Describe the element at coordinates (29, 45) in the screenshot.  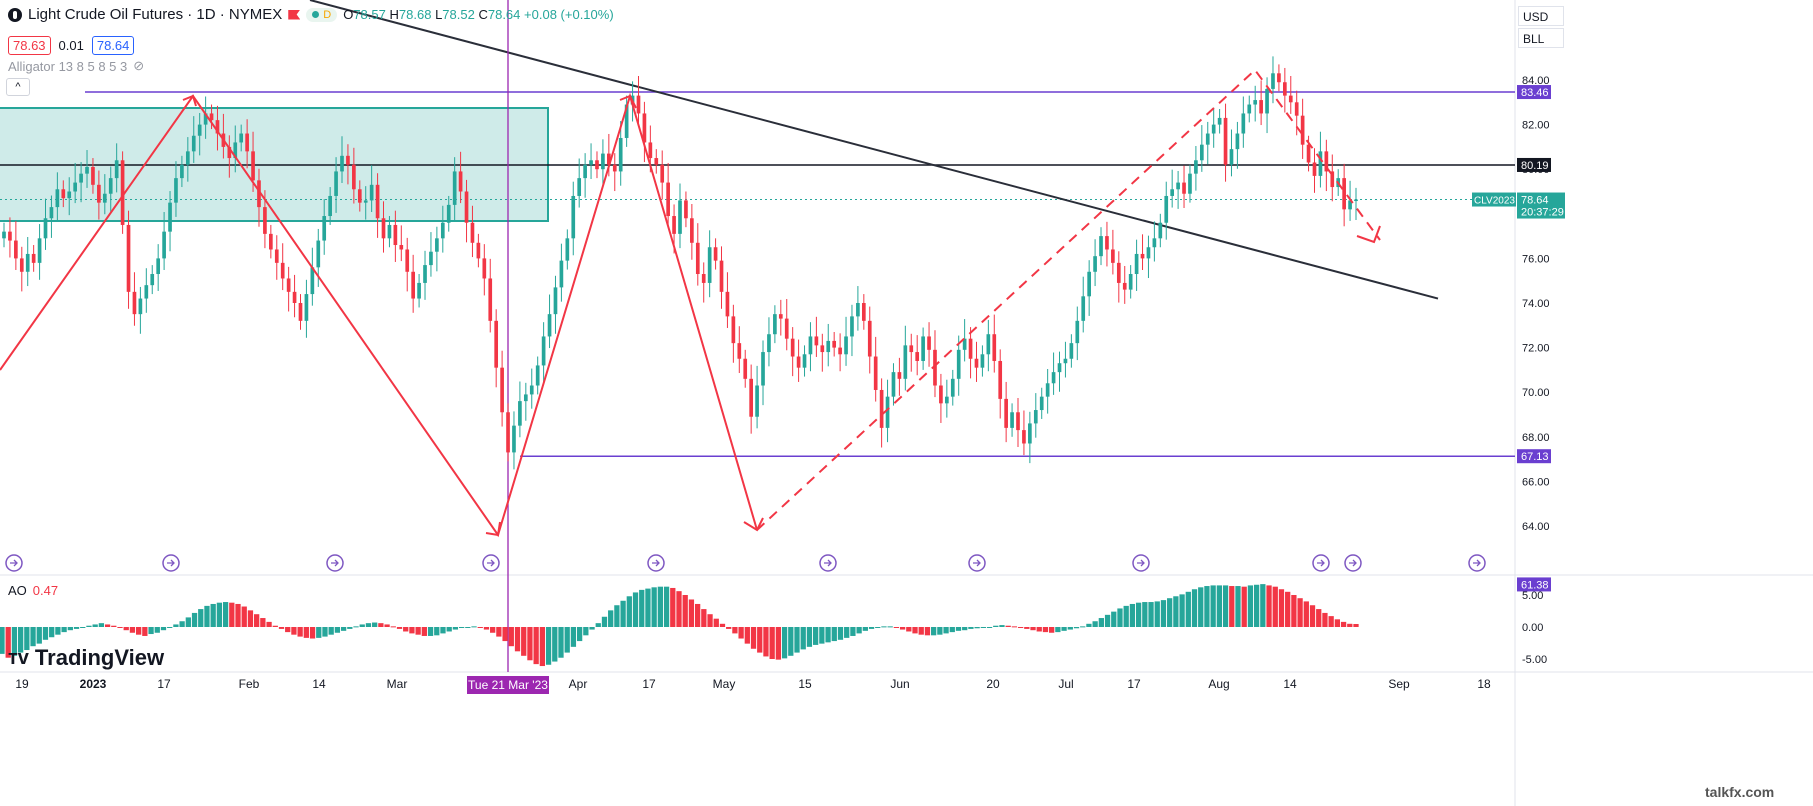
I see `sell-button: 78.63` at that location.